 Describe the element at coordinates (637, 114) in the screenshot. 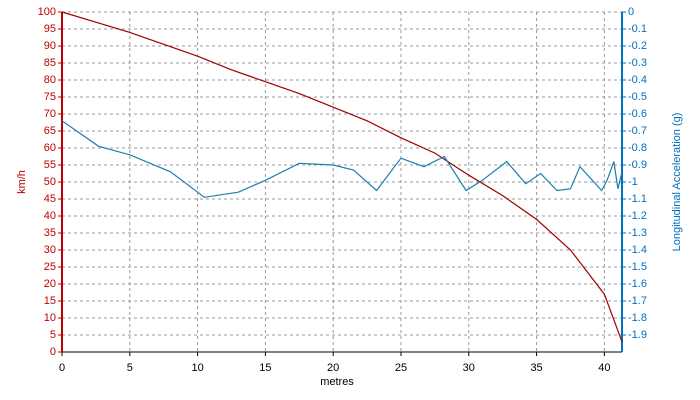

I see `y2-tick-label: -0.6` at that location.